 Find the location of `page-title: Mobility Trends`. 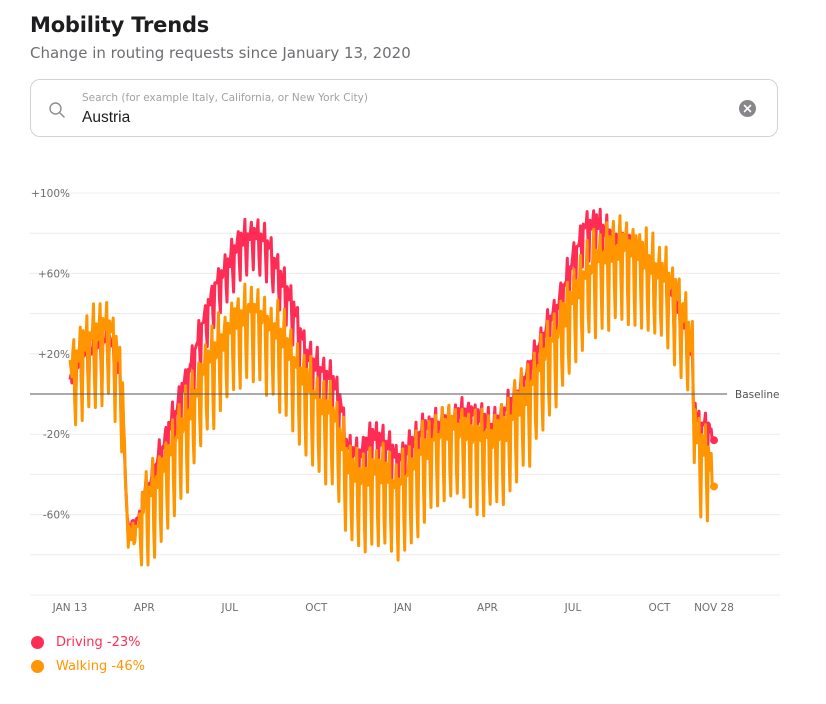

page-title: Mobility Trends is located at coordinates (120, 25).